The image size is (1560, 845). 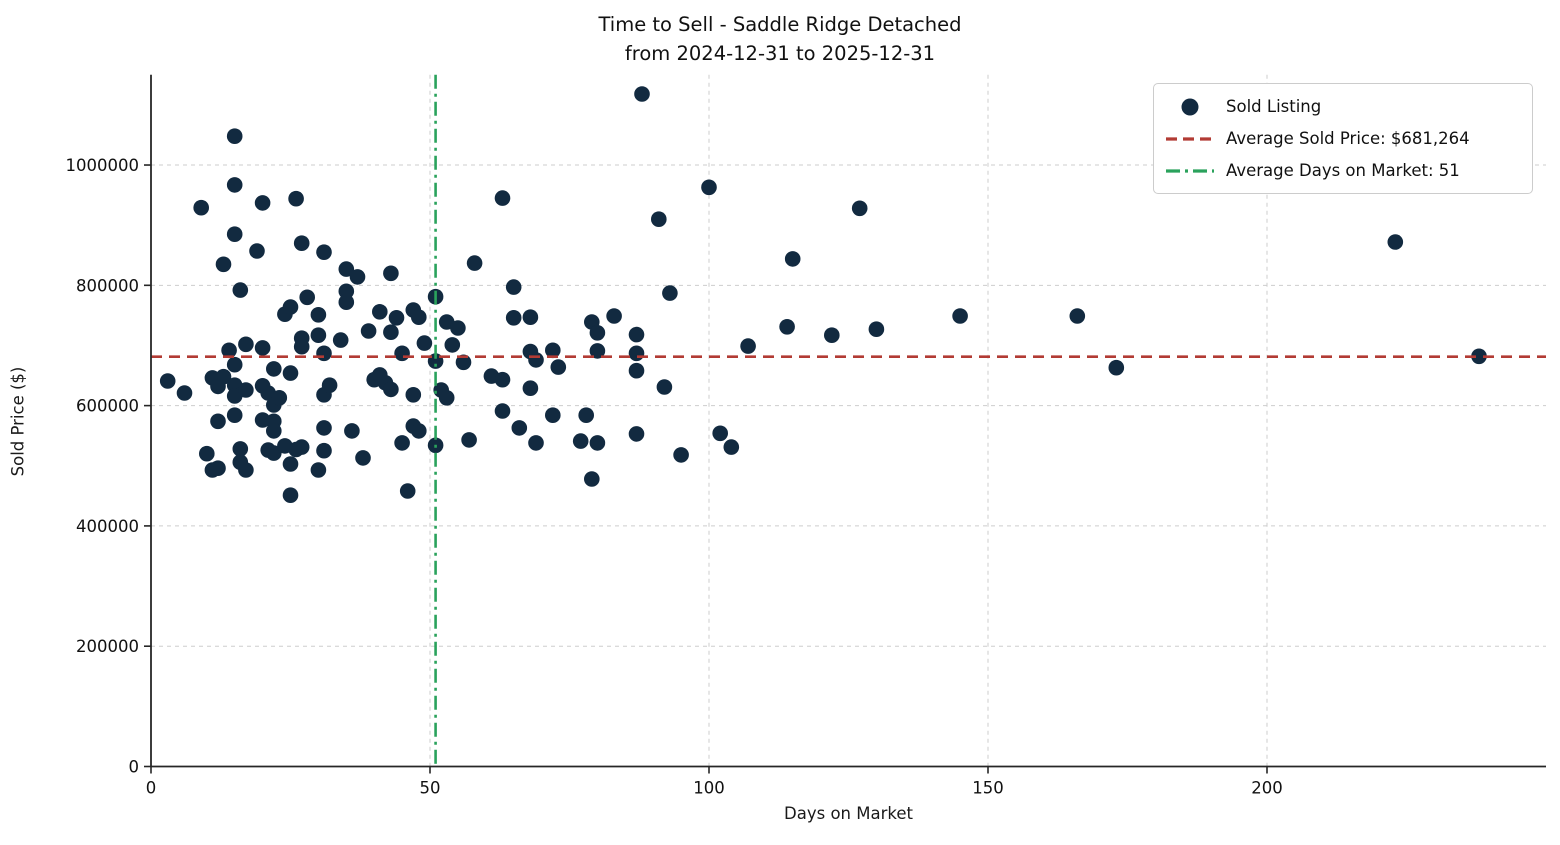 What do you see at coordinates (134, 767) in the screenshot?
I see `y-tick-label: 0` at bounding box center [134, 767].